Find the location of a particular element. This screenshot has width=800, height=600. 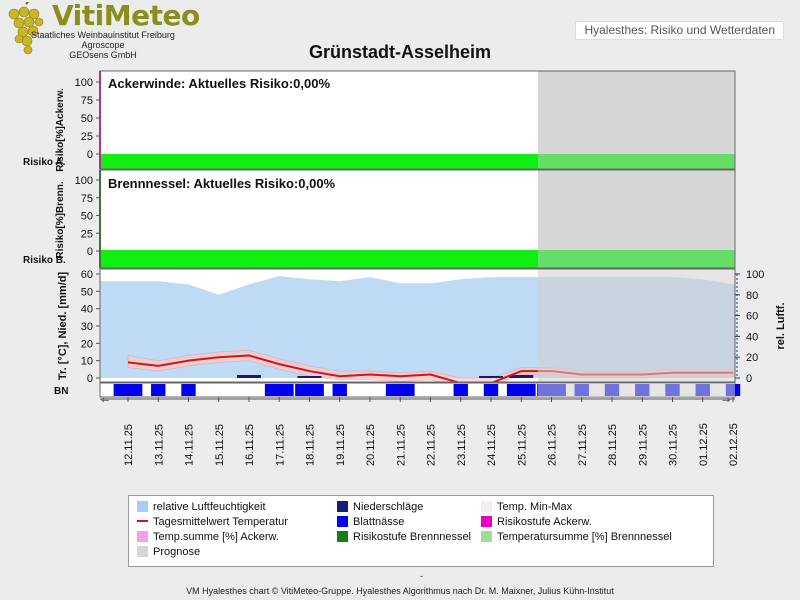

header-label: Hyalesthes: Risiko und Wetterdaten is located at coordinates (679, 30).